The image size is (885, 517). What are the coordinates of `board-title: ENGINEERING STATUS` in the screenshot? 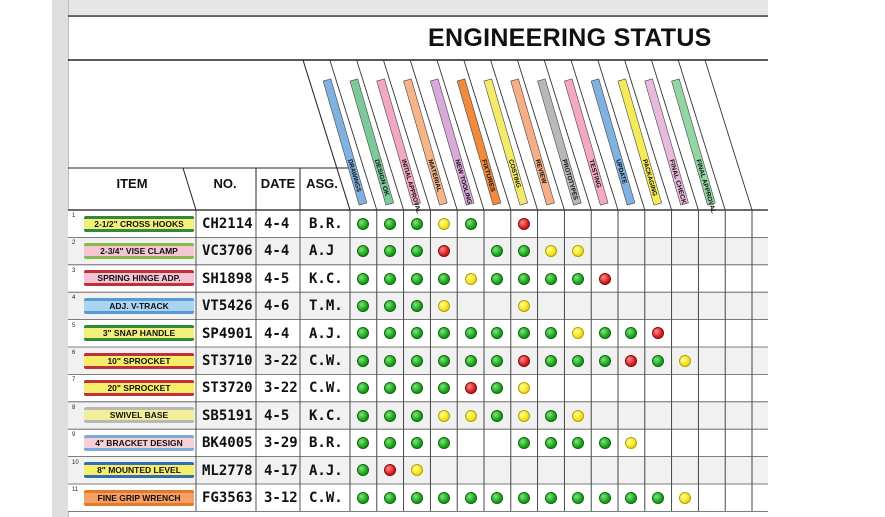 It's located at (570, 38).